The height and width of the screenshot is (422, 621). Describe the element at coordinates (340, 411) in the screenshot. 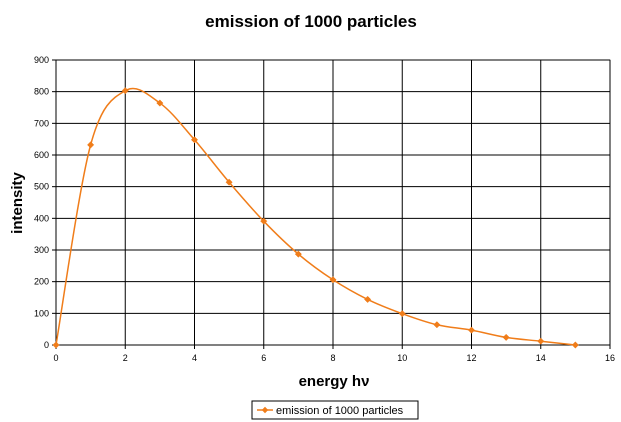

I see `legend-label: emission of 1000 particles` at that location.